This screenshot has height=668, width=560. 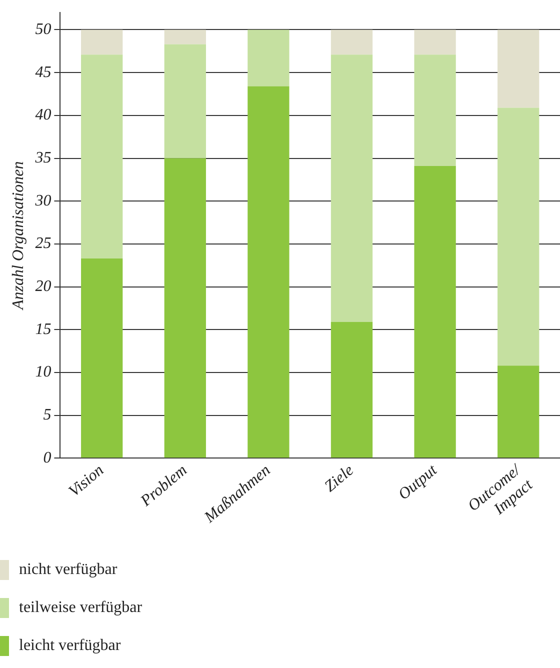 What do you see at coordinates (70, 646) in the screenshot?
I see `legend-label: leicht verfügbar` at bounding box center [70, 646].